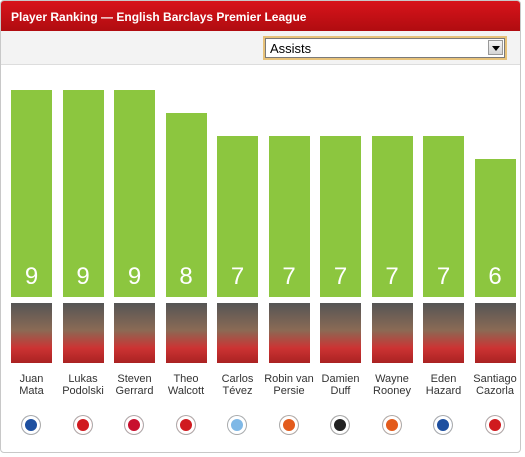 The image size is (525, 457). I want to click on value-label: 8, so click(186, 276).